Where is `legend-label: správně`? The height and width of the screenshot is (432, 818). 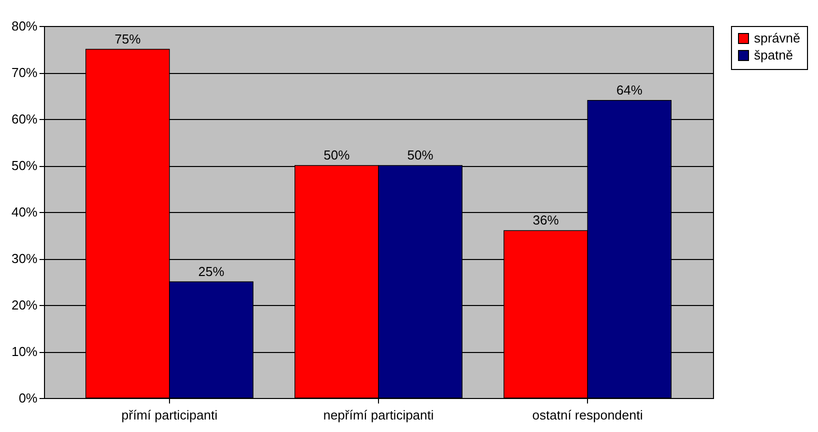
legend-label: správně is located at coordinates (777, 38).